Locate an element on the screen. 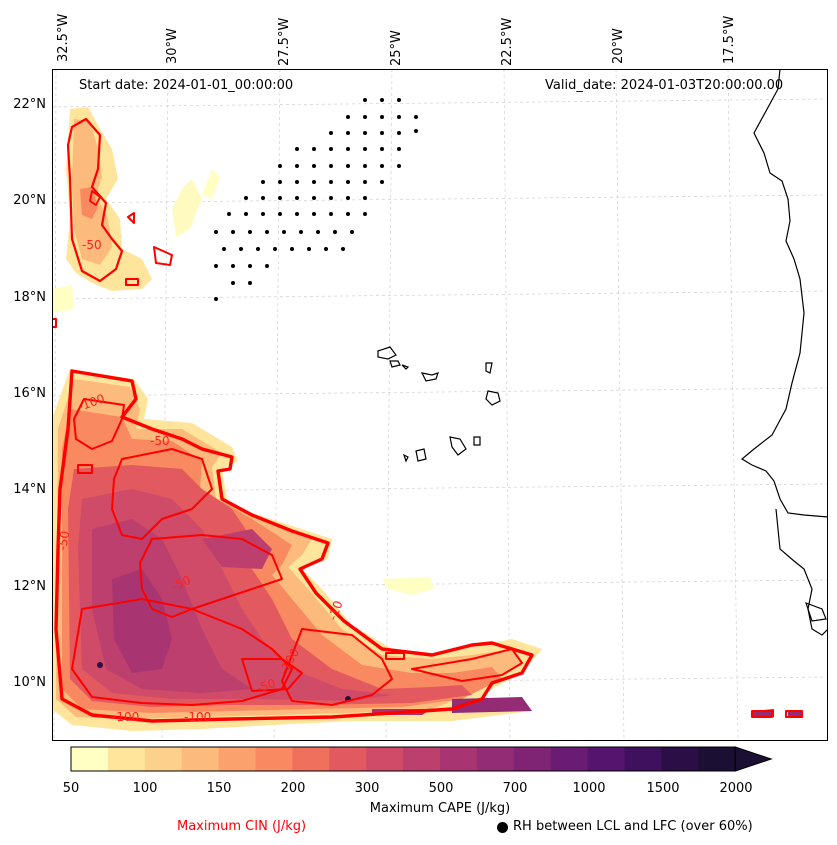 This screenshot has width=837, height=845. islands is located at coordinates (439, 404).